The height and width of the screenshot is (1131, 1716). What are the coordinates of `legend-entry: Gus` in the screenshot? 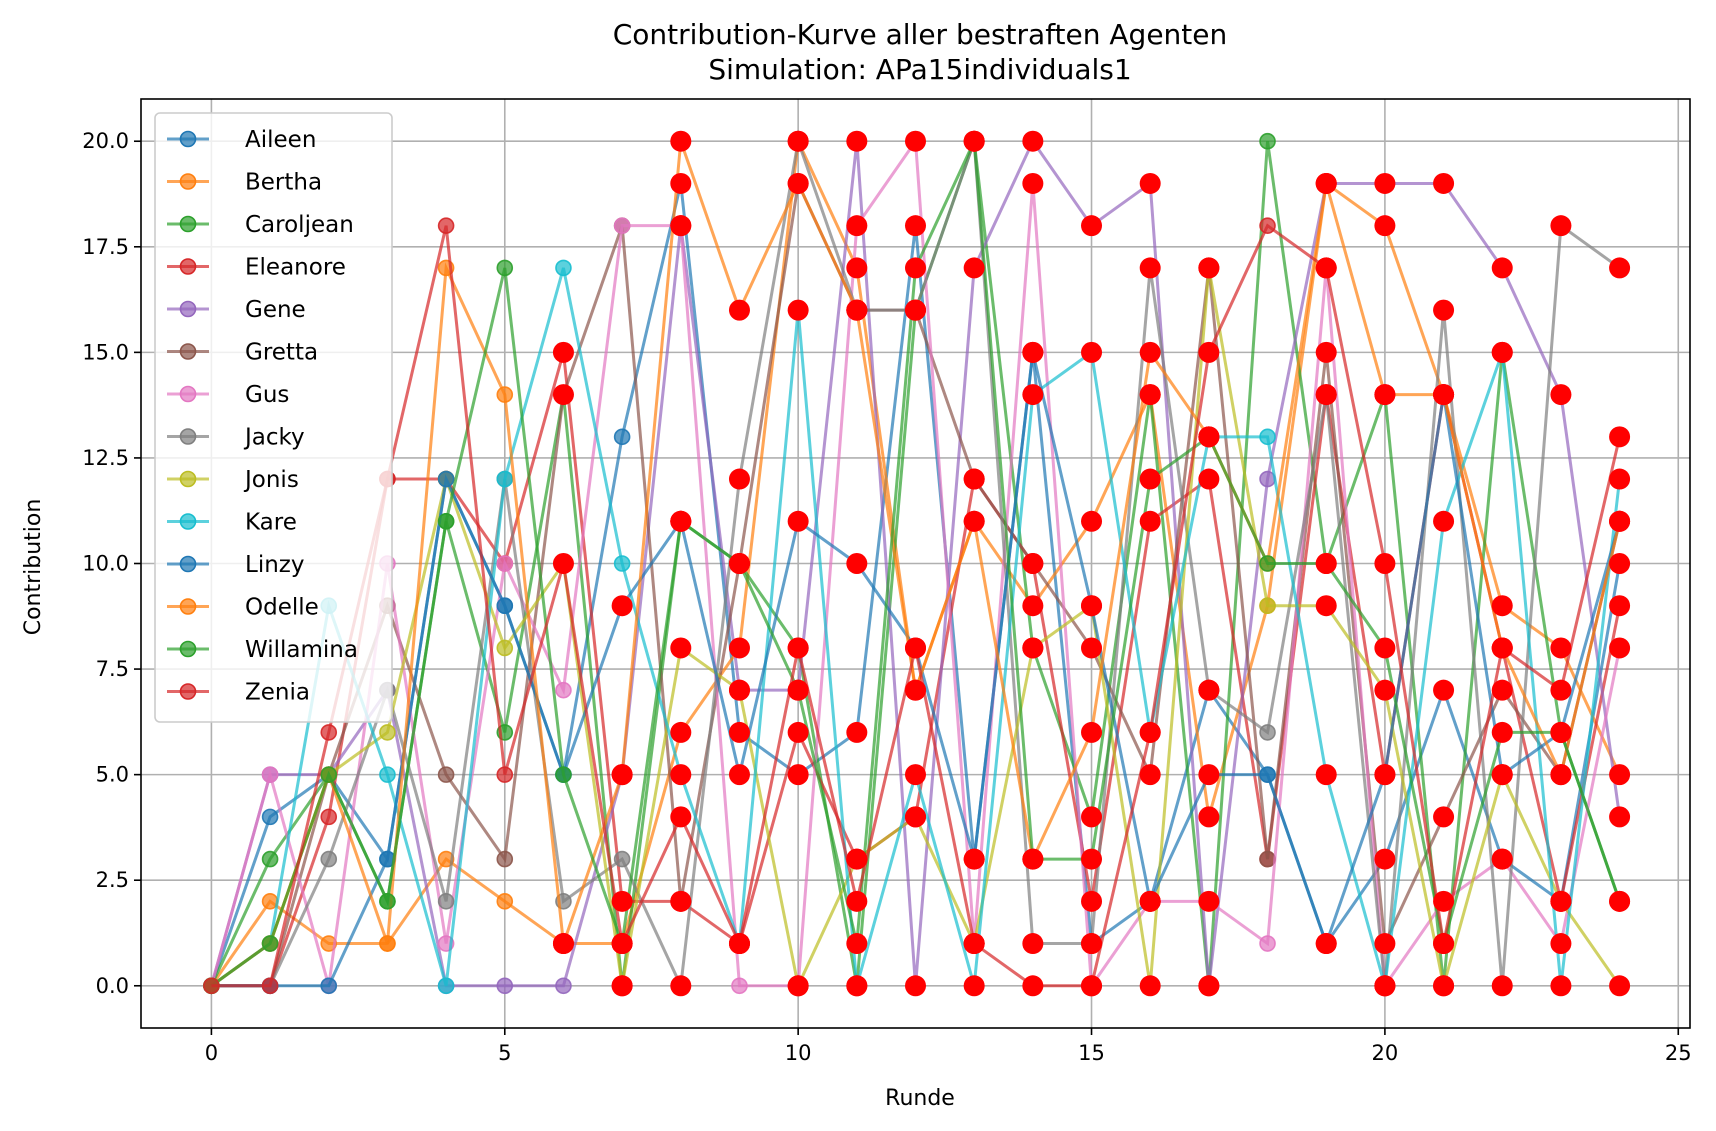 It's located at (228, 395).